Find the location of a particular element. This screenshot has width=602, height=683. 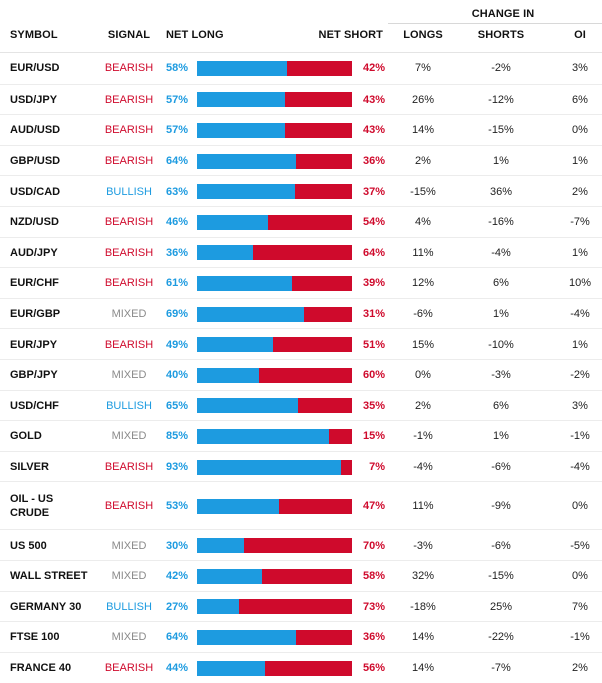

net-short-percent: 36% is located at coordinates (373, 637).